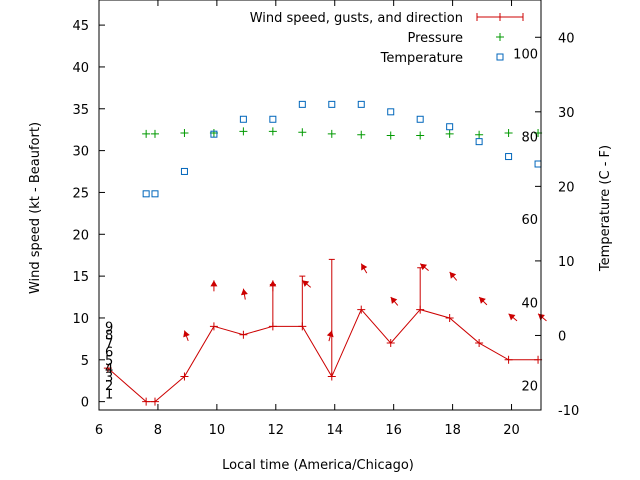 This screenshot has width=640, height=480. Describe the element at coordinates (421, 58) in the screenshot. I see `legend-label-temperature: Temperature` at that location.